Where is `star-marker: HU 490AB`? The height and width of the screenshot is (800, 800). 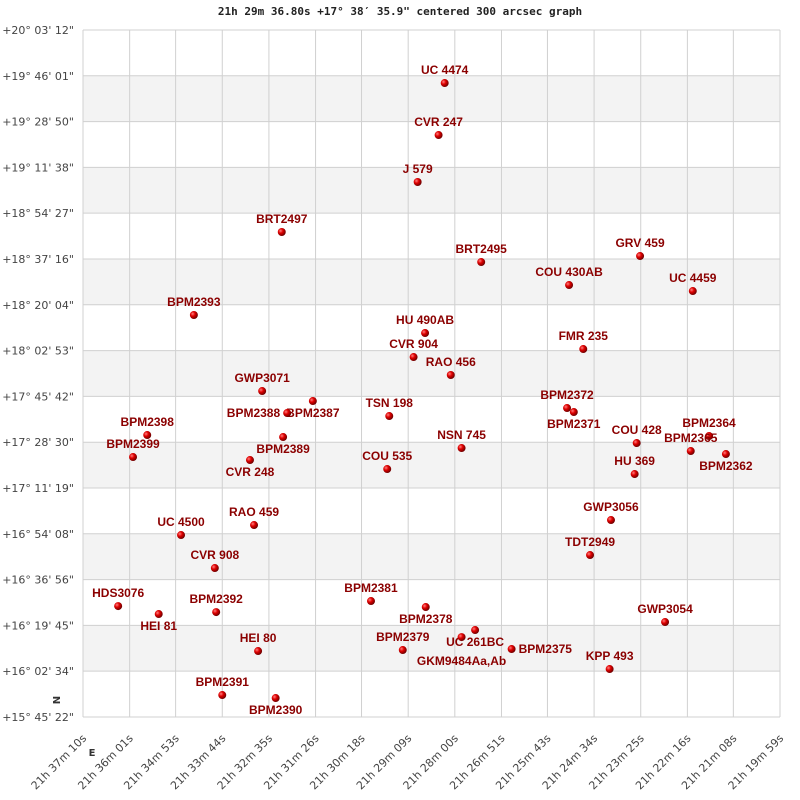 star-marker: HU 490AB is located at coordinates (425, 325).